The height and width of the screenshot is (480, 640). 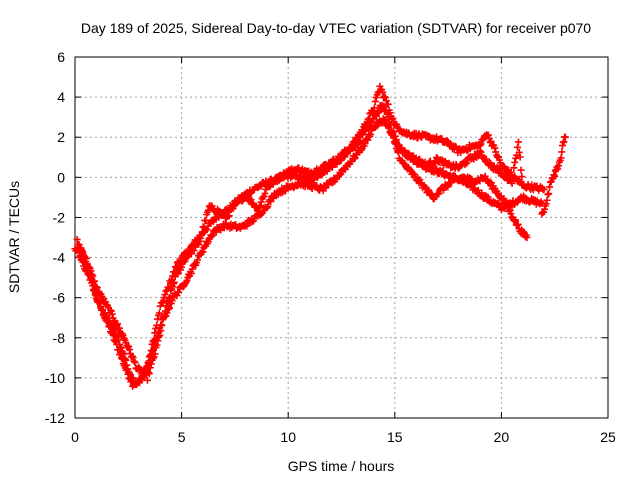 I want to click on x-axis-label: GPS time / hours, so click(x=341, y=466).